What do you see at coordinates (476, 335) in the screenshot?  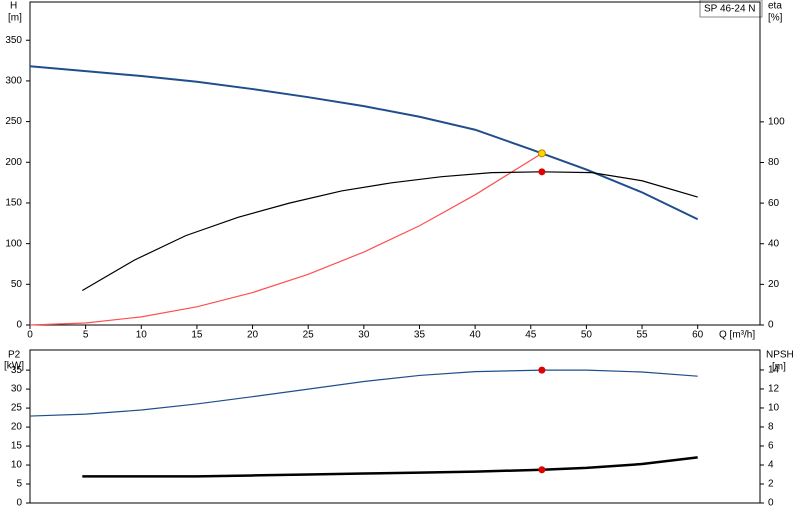 I see `x-tick-label: 40` at bounding box center [476, 335].